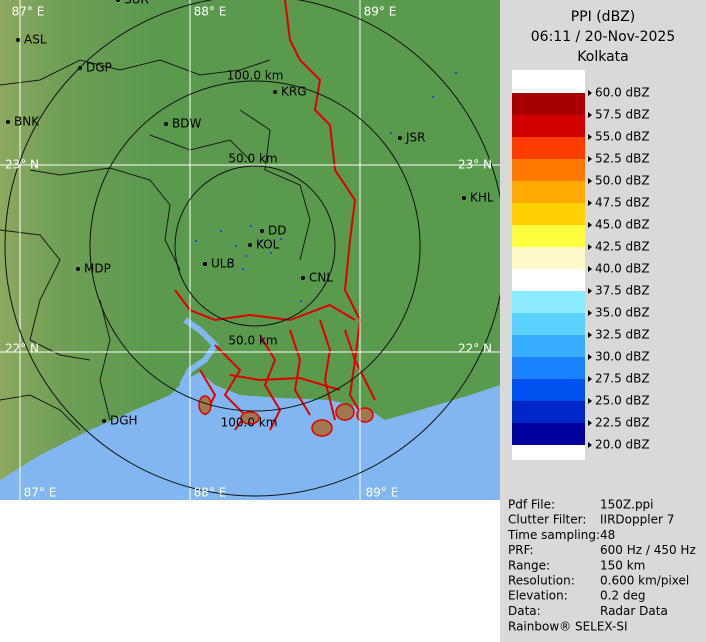 Image resolution: width=706 pixels, height=642 pixels. Describe the element at coordinates (268, 245) in the screenshot. I see `place-label: KOL` at that location.